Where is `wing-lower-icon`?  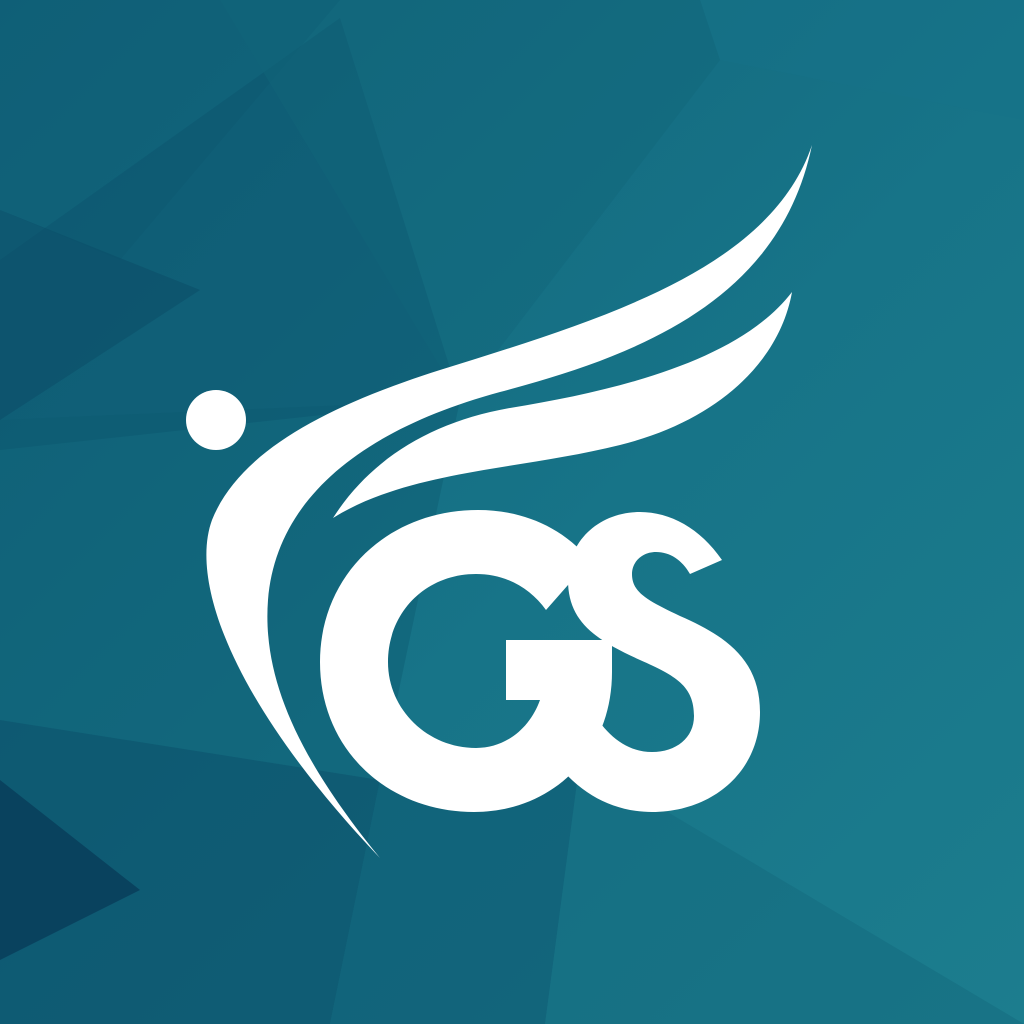
wing-lower-icon is located at coordinates (562, 405).